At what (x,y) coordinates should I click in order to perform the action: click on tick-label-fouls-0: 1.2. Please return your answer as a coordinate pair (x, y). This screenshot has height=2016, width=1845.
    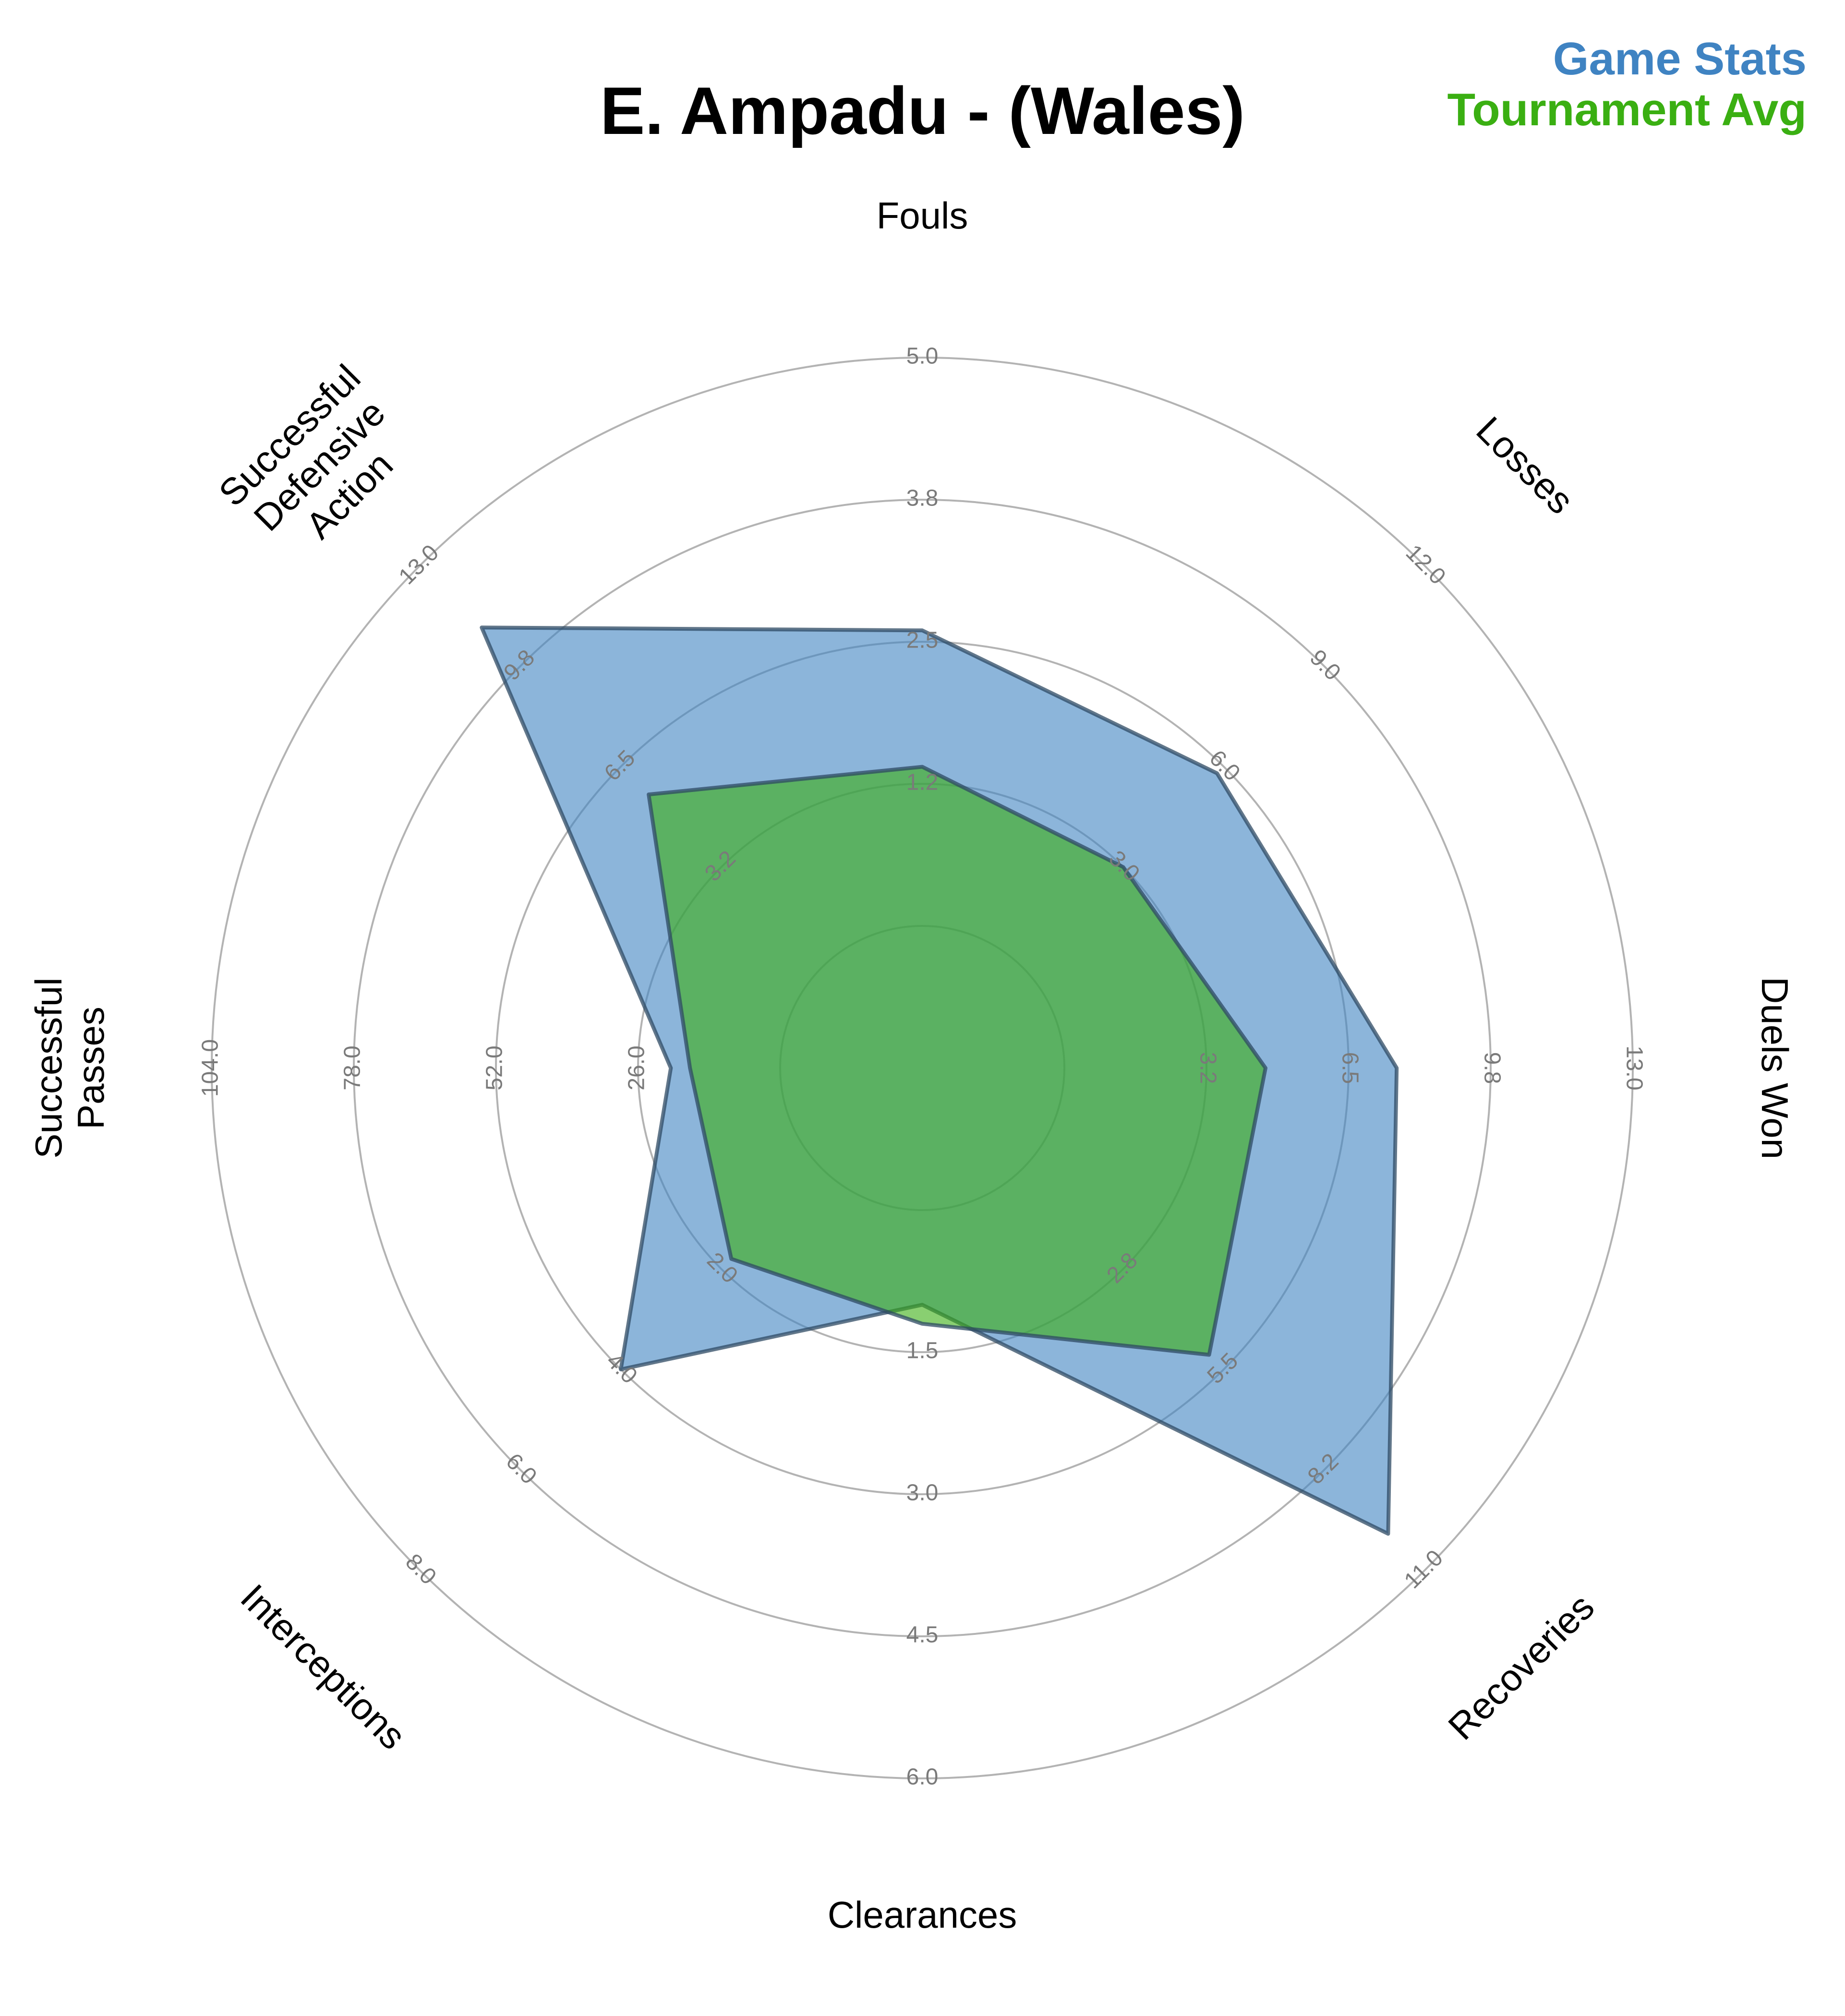
    Looking at the image, I should click on (922, 782).